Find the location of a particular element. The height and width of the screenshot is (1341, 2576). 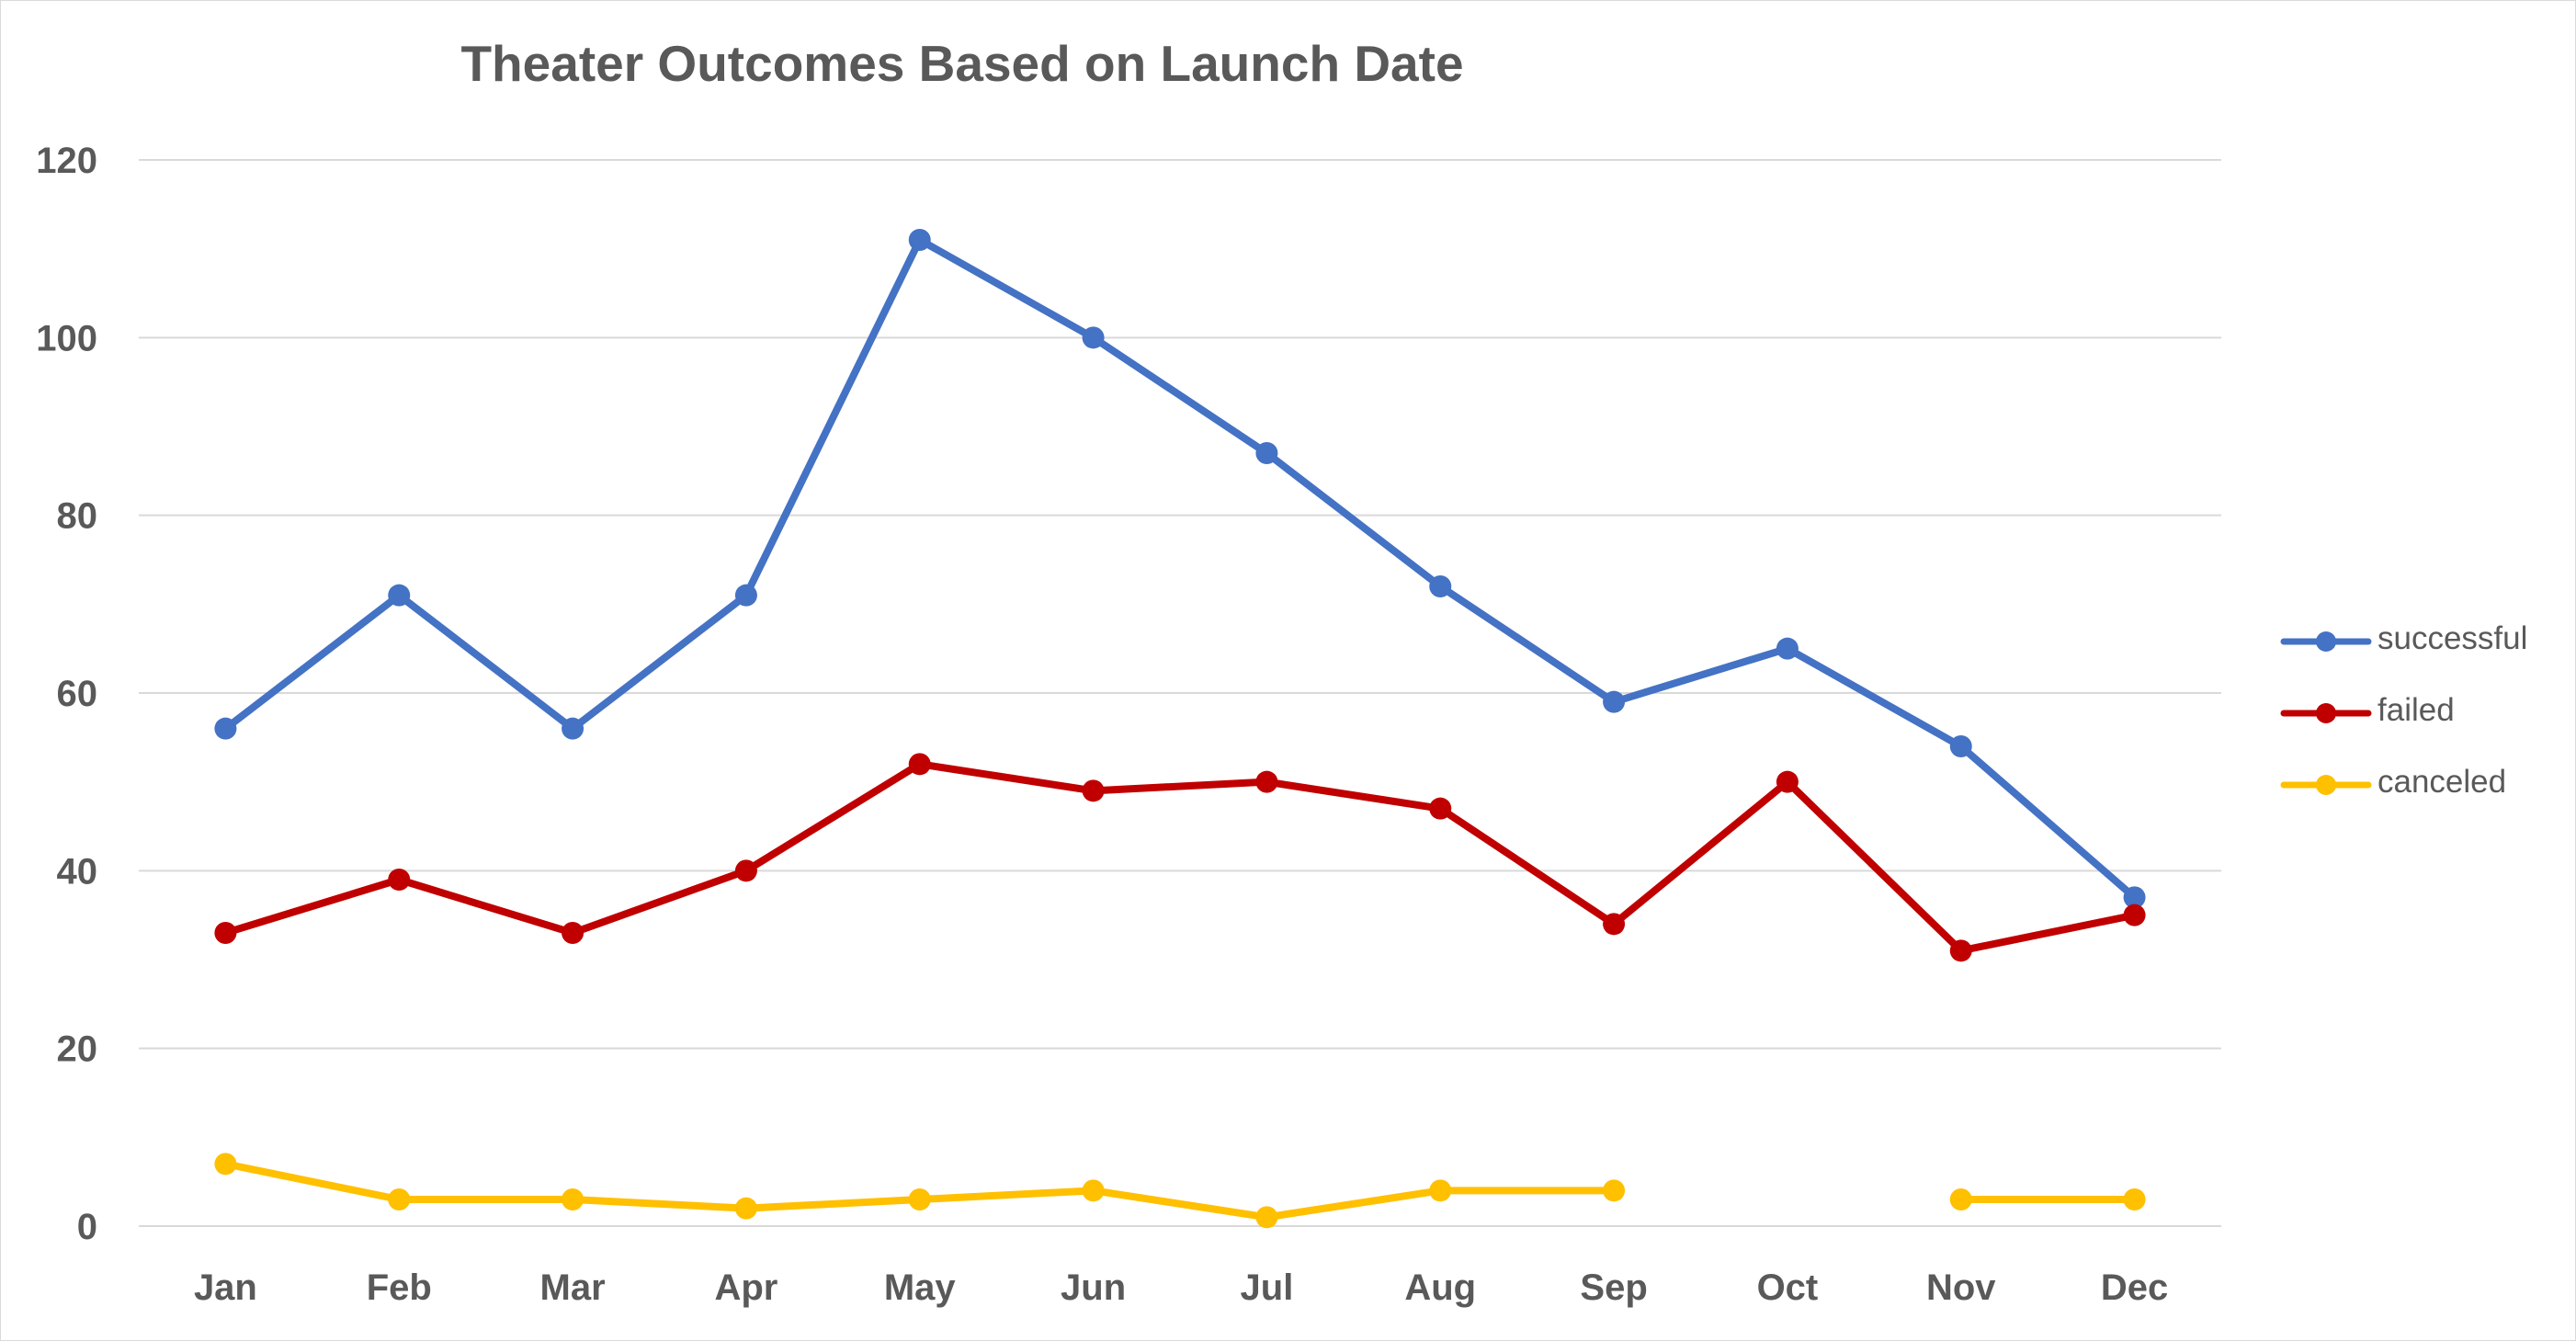

data-point-failed-nov is located at coordinates (1960, 951).